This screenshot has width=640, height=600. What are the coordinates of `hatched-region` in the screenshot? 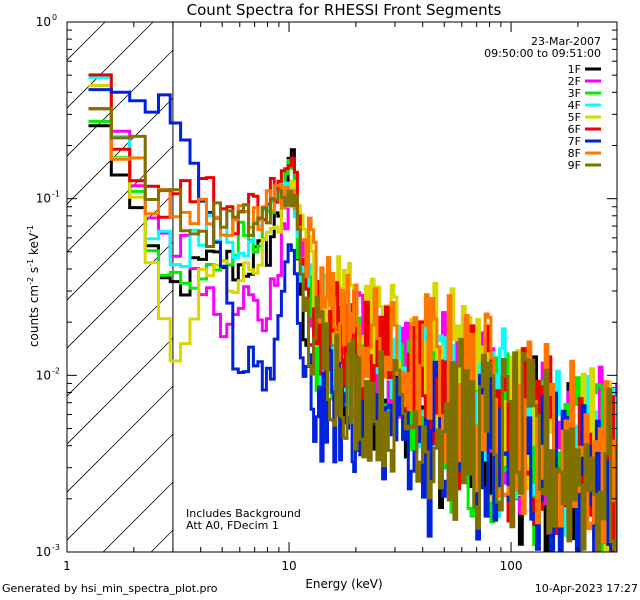 It's located at (120, 287).